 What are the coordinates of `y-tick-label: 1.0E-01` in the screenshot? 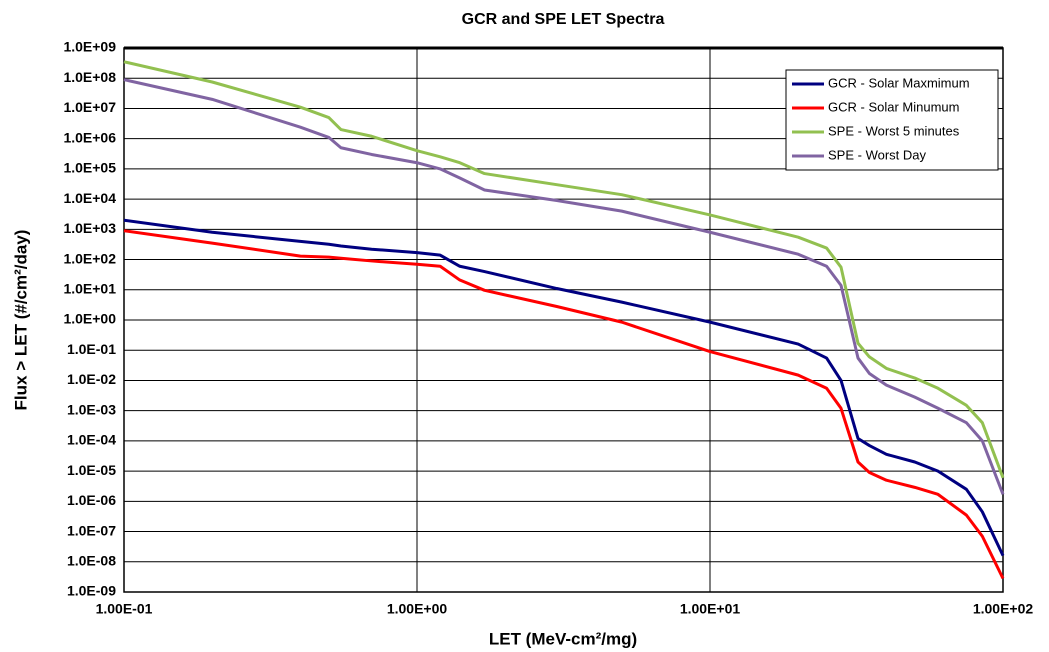 It's located at (91, 349).